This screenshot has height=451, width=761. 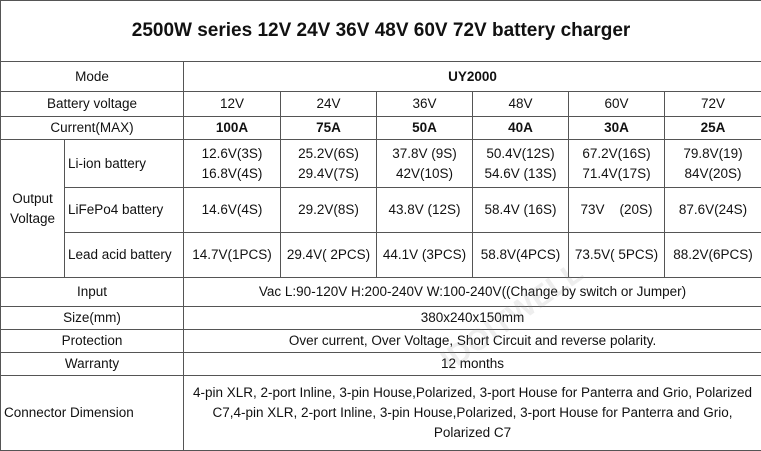 What do you see at coordinates (472, 318) in the screenshot?
I see `spec-value: 380x240x150mm` at bounding box center [472, 318].